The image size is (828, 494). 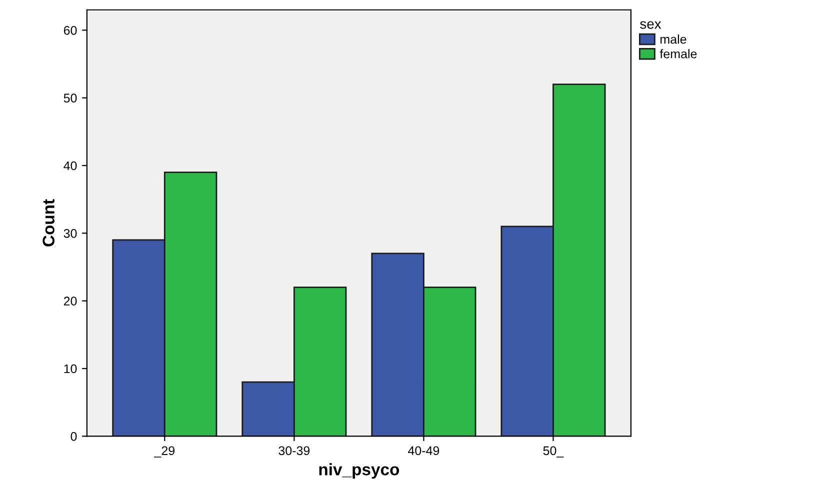 What do you see at coordinates (164, 452) in the screenshot?
I see `x-tick-label: _29` at bounding box center [164, 452].